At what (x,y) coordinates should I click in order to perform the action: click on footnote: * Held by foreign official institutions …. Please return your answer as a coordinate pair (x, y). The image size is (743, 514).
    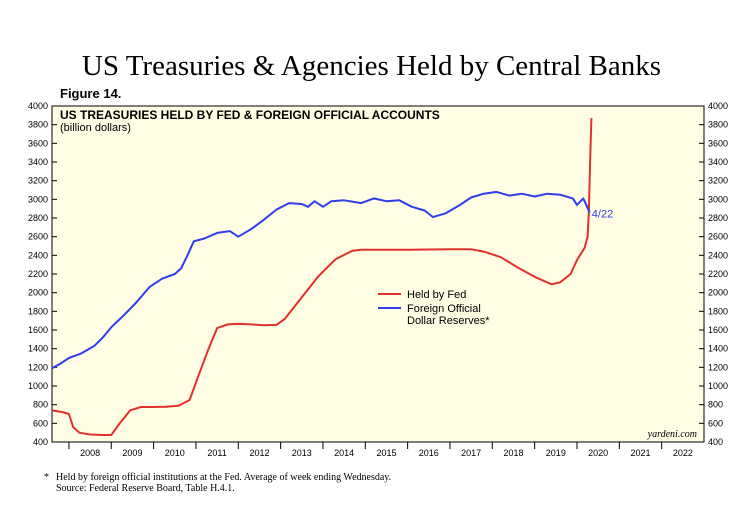
    Looking at the image, I should click on (217, 483).